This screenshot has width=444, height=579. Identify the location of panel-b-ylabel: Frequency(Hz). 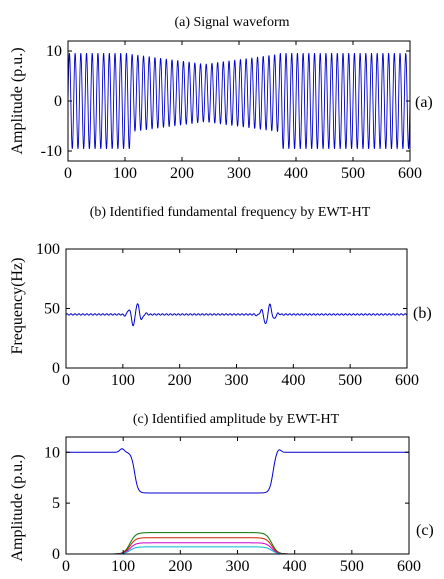
(17, 306).